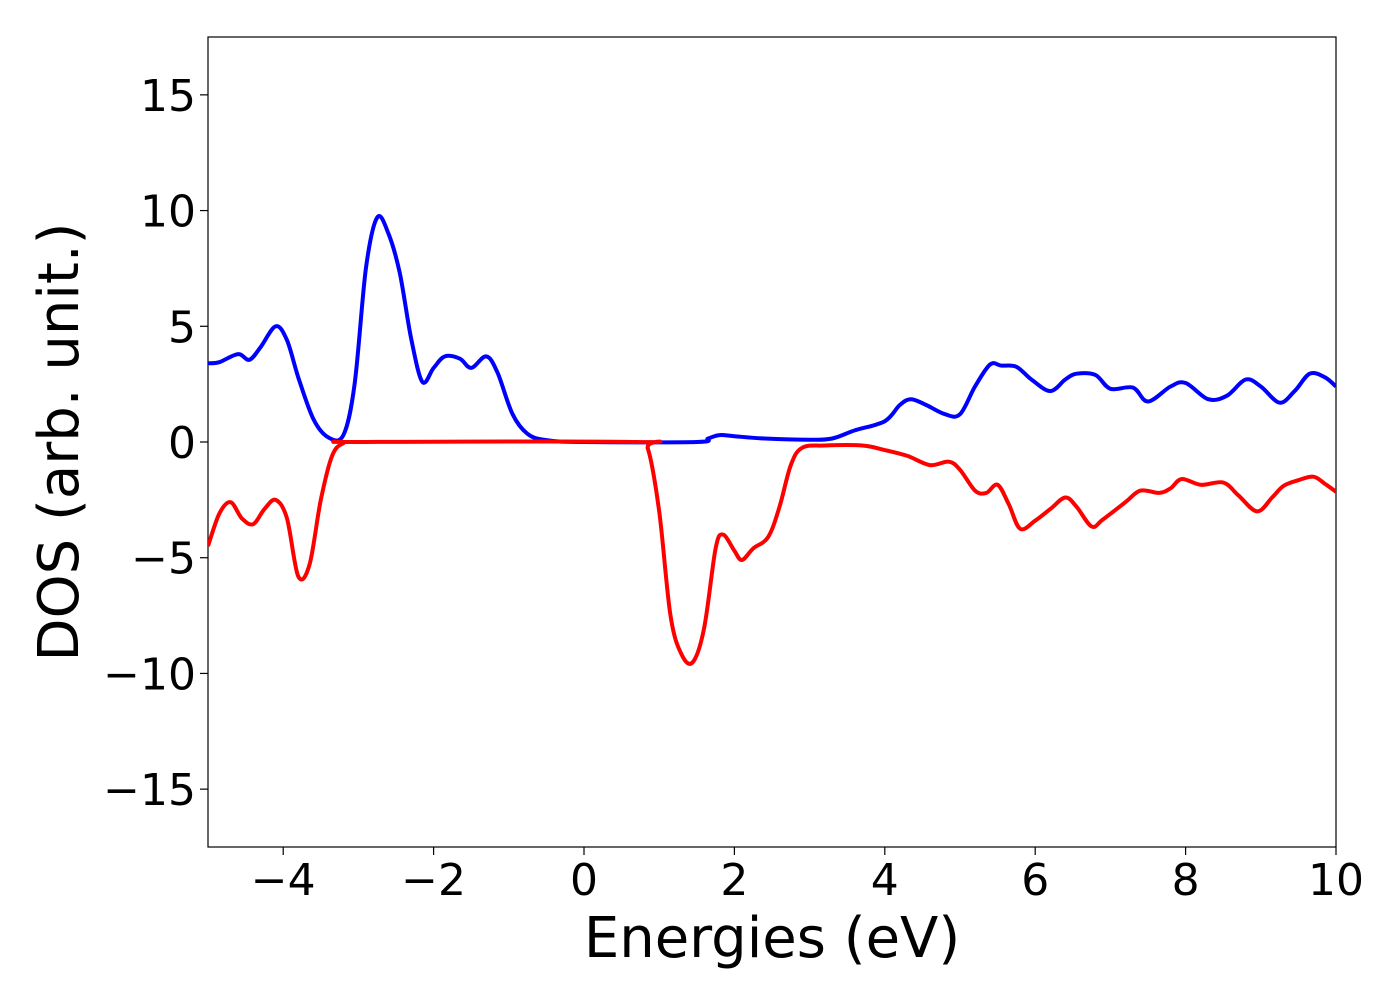 Image resolution: width=1400 pixels, height=1000 pixels. I want to click on y-tick-label: −10, so click(149, 674).